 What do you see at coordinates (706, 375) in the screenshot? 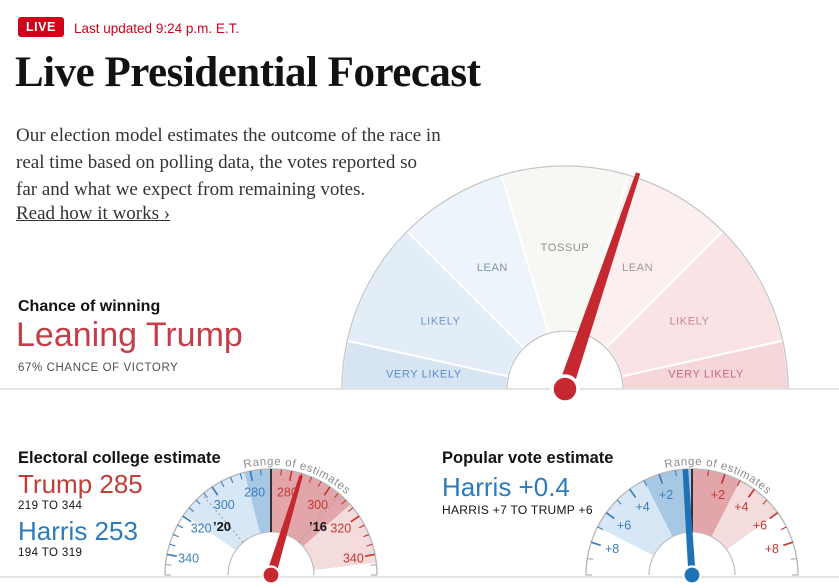
I see `dial-segment-label: VERY LIKELY` at bounding box center [706, 375].